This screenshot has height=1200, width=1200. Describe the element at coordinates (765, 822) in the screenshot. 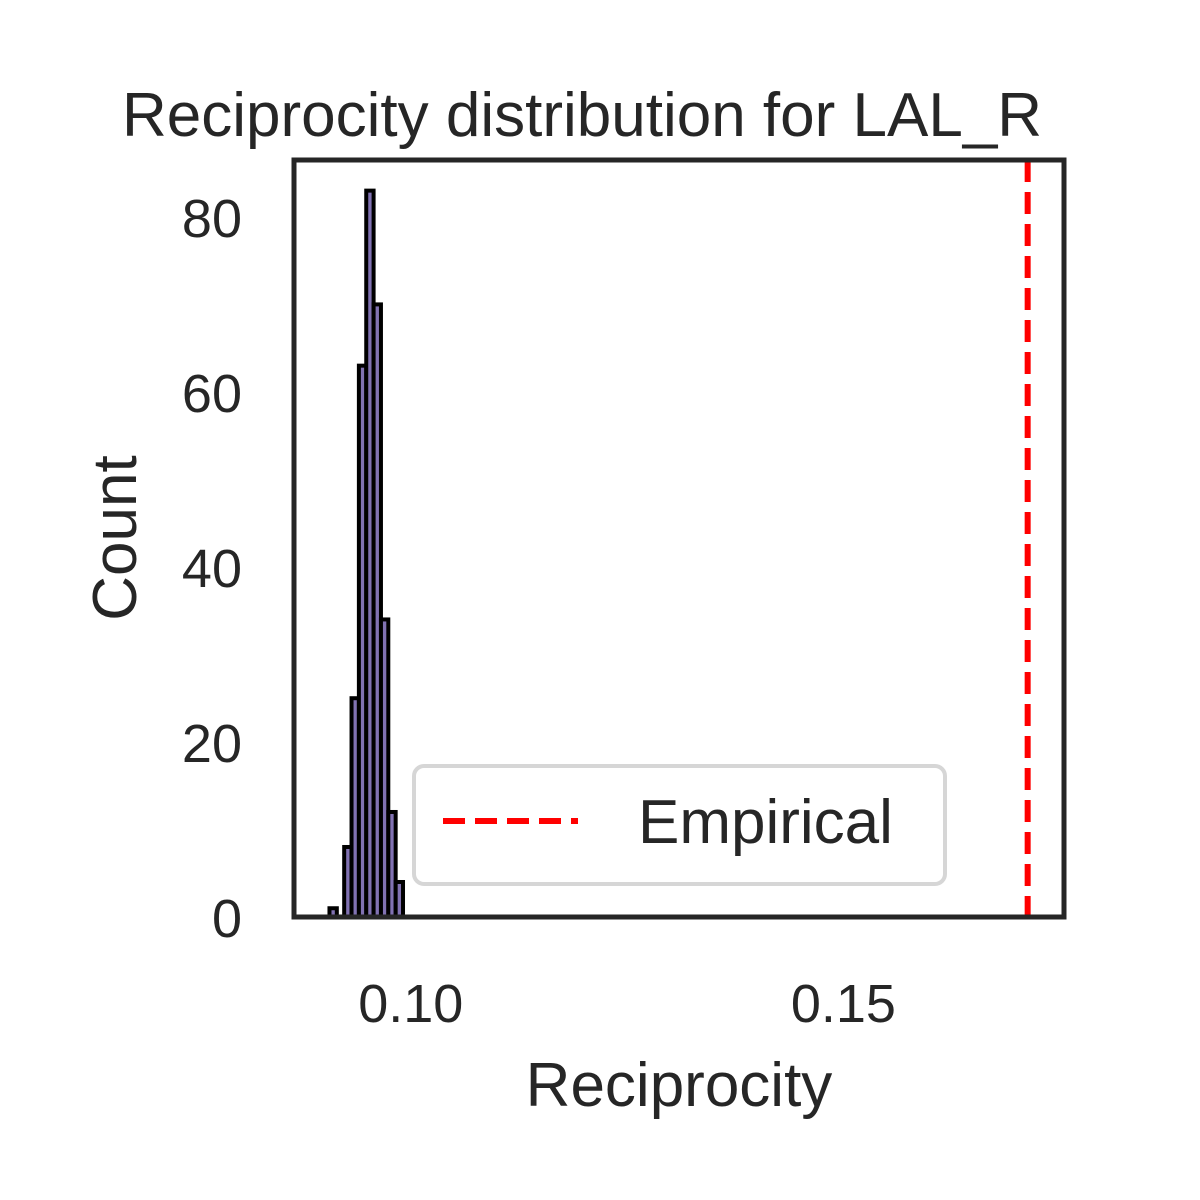

I see `legend-label-empirical: Empirical` at that location.